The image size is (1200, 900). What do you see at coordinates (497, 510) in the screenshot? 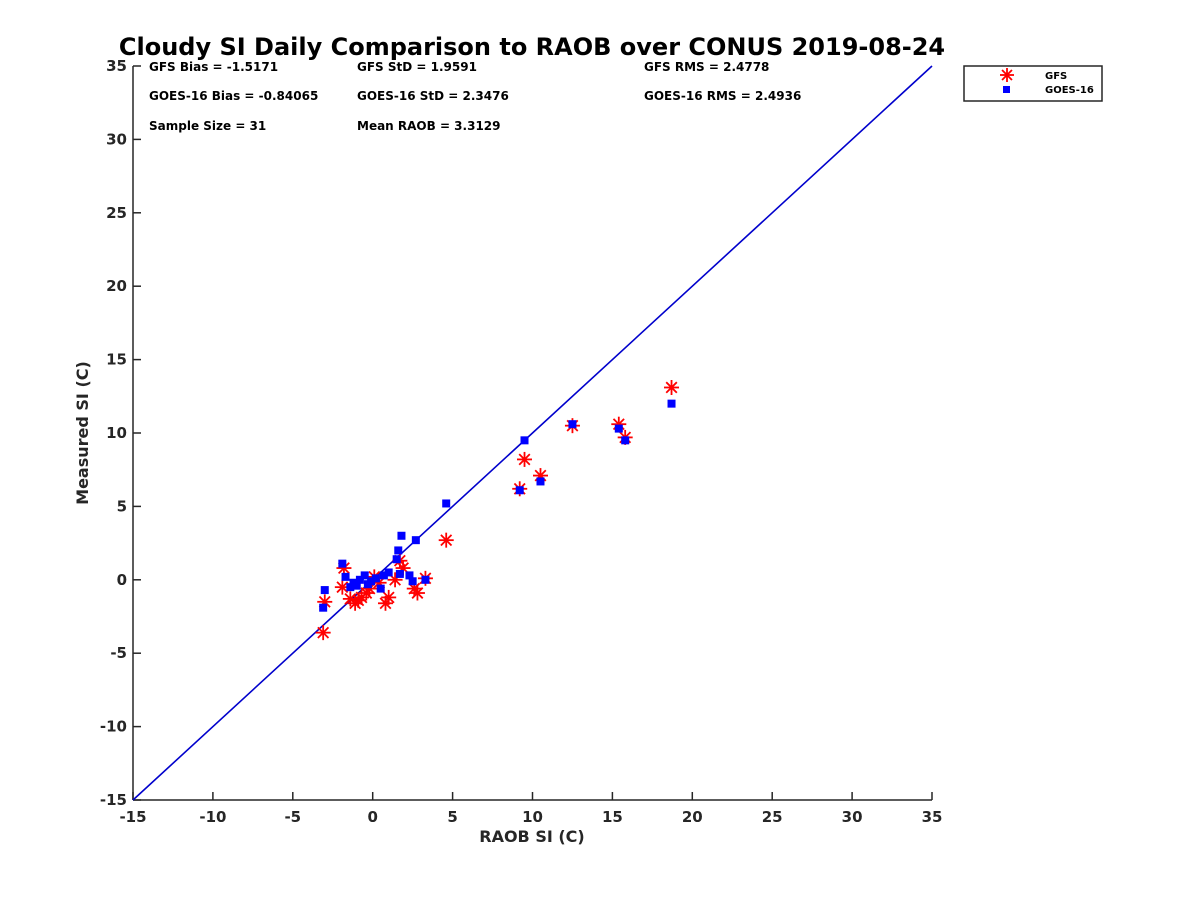
I see `data-points` at bounding box center [497, 510].